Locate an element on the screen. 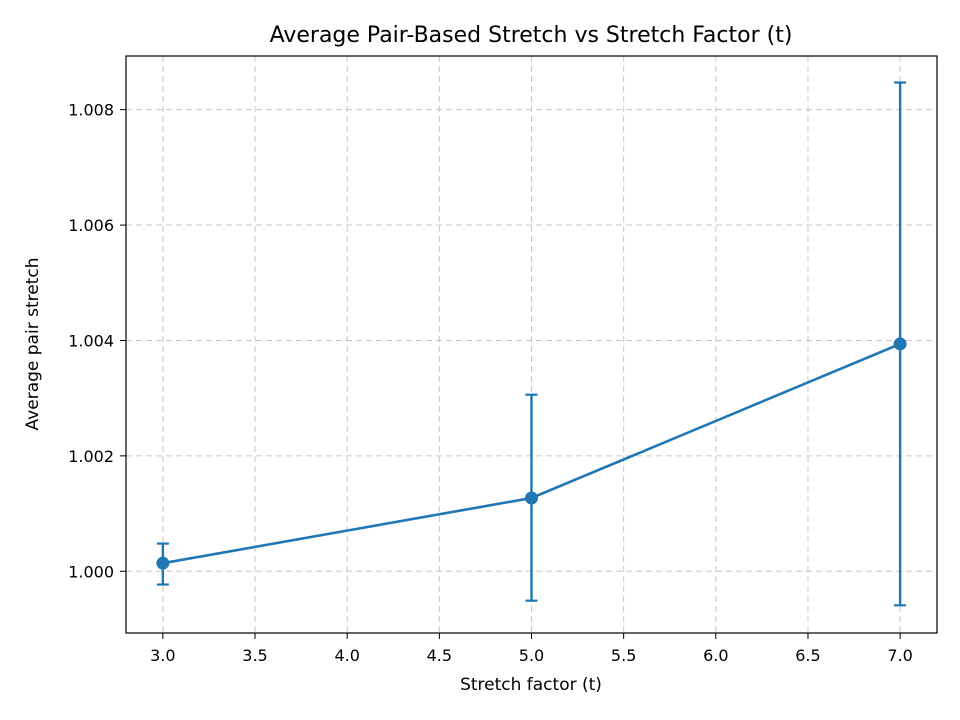  y-tick-label: 1.000 is located at coordinates (91, 571).